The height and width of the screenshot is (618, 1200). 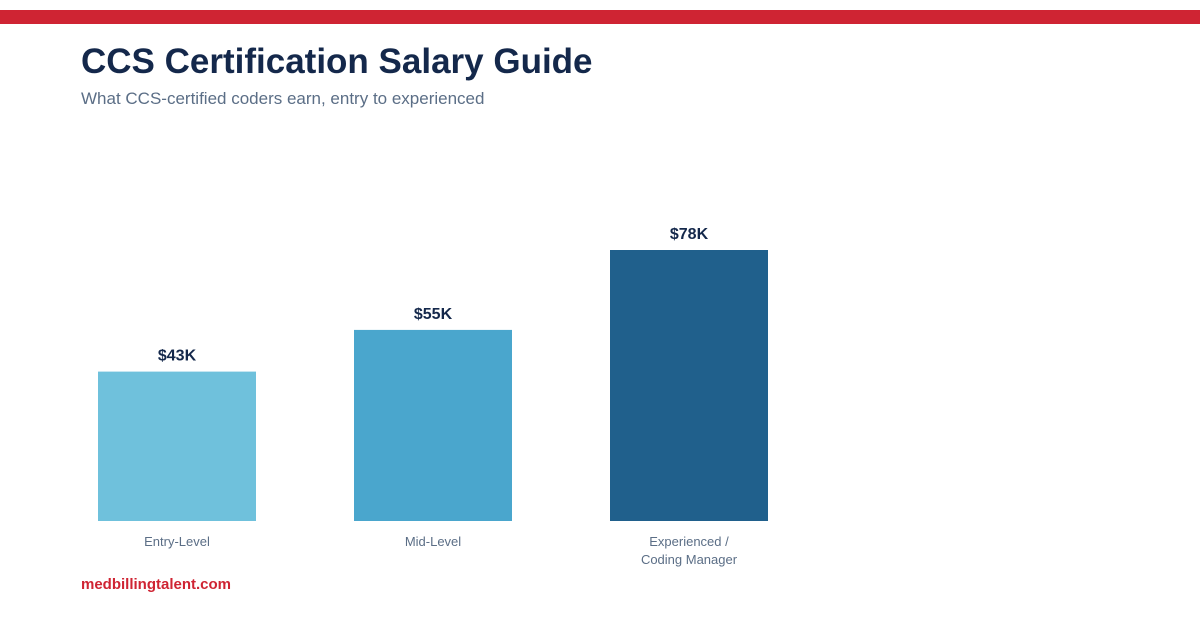 I want to click on category-label-1: Mid-Level, so click(x=433, y=541).